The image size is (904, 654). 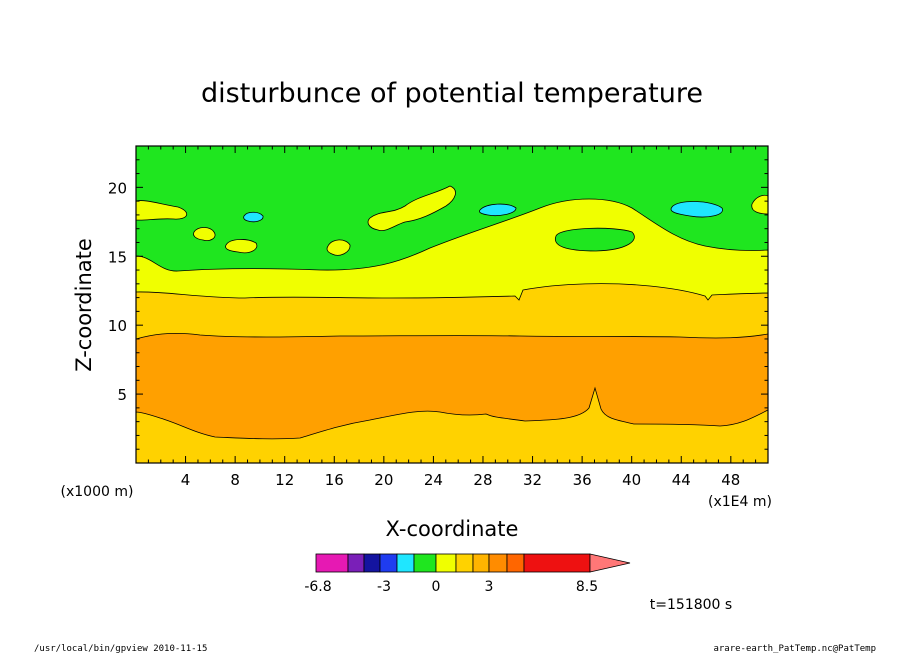 I want to click on x-units-left: (x1000 m), so click(x=97, y=492).